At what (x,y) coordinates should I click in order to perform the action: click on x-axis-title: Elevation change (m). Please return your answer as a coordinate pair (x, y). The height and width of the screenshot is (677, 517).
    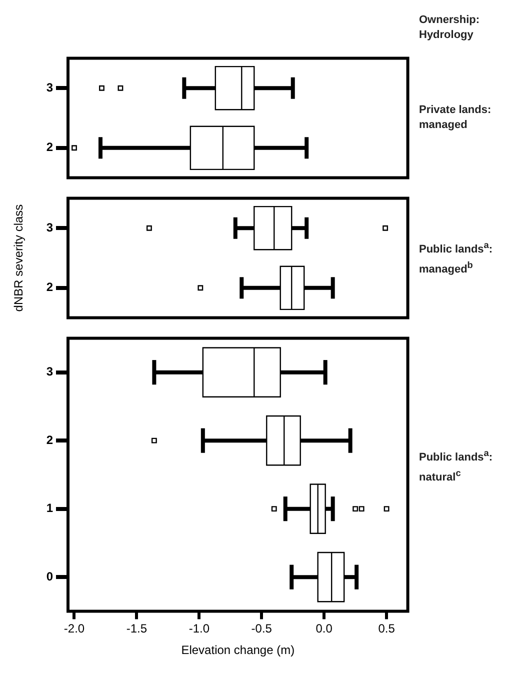
    Looking at the image, I should click on (238, 650).